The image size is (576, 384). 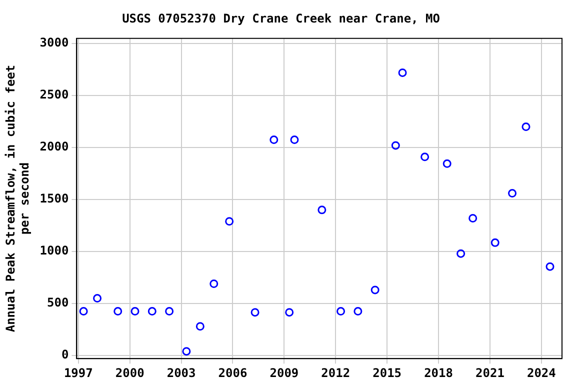 What do you see at coordinates (281, 18) in the screenshot?
I see `chart-title: USGS 07052370 Dry Crane Creek near Crane, MO` at bounding box center [281, 18].